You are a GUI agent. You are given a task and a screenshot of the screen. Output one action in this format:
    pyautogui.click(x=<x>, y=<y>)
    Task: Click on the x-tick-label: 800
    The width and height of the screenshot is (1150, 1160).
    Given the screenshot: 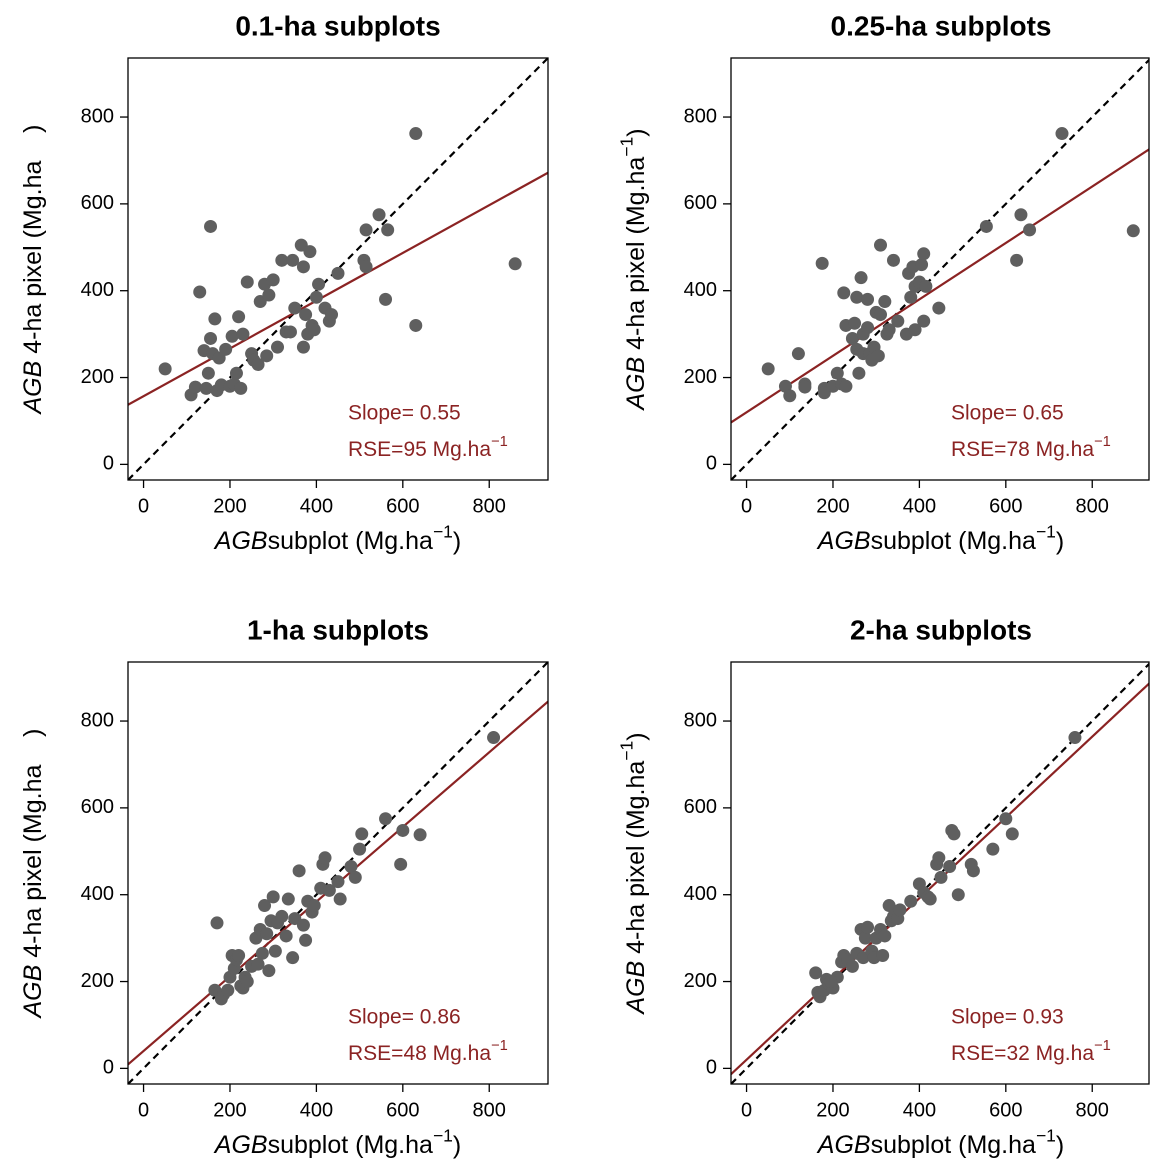 What is the action you would take?
    pyautogui.click(x=1092, y=506)
    